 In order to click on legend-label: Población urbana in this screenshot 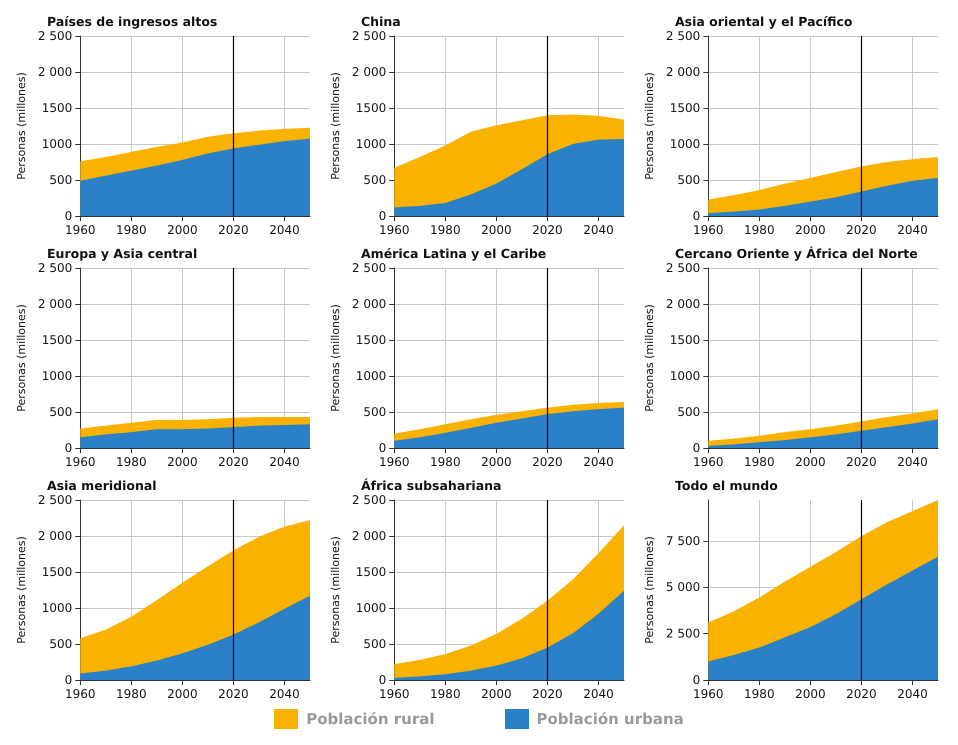, I will do `click(610, 719)`.